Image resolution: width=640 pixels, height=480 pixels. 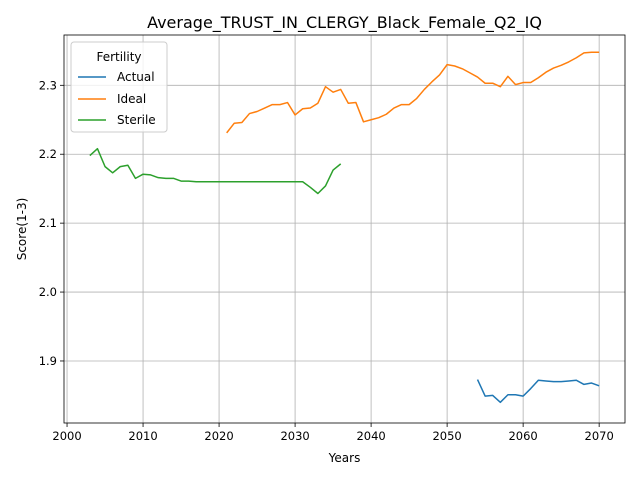 What do you see at coordinates (48, 361) in the screenshot?
I see `y-tick-label: 1.9` at bounding box center [48, 361].